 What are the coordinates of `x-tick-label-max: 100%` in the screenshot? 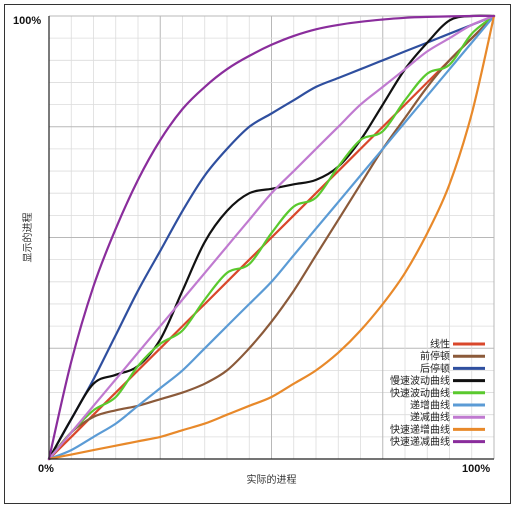 It's located at (476, 469).